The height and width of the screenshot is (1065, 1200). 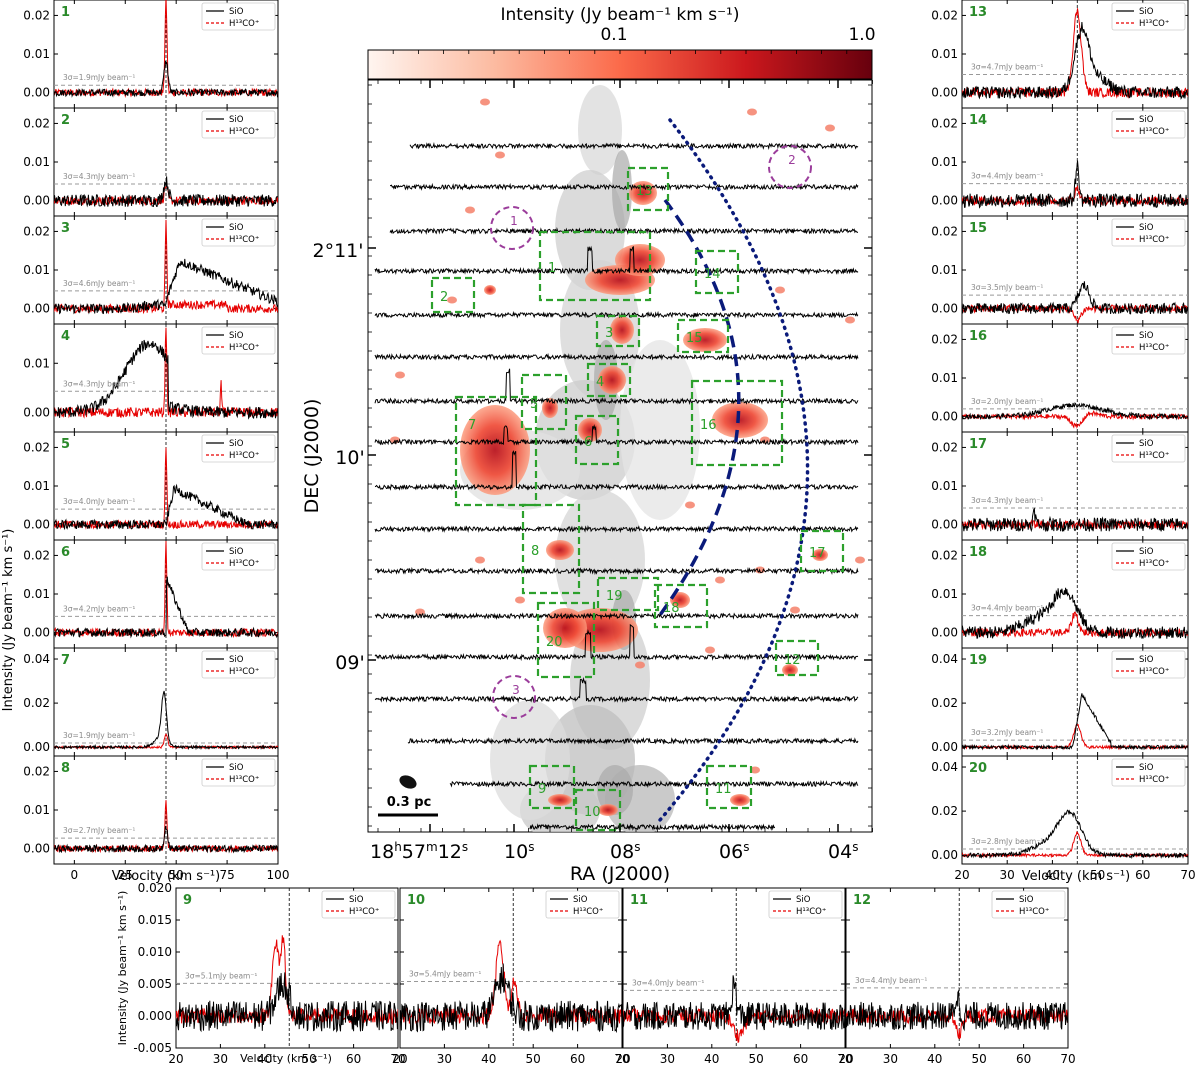 I want to click on x-tick-label: 30, so click(x=890, y=1058).